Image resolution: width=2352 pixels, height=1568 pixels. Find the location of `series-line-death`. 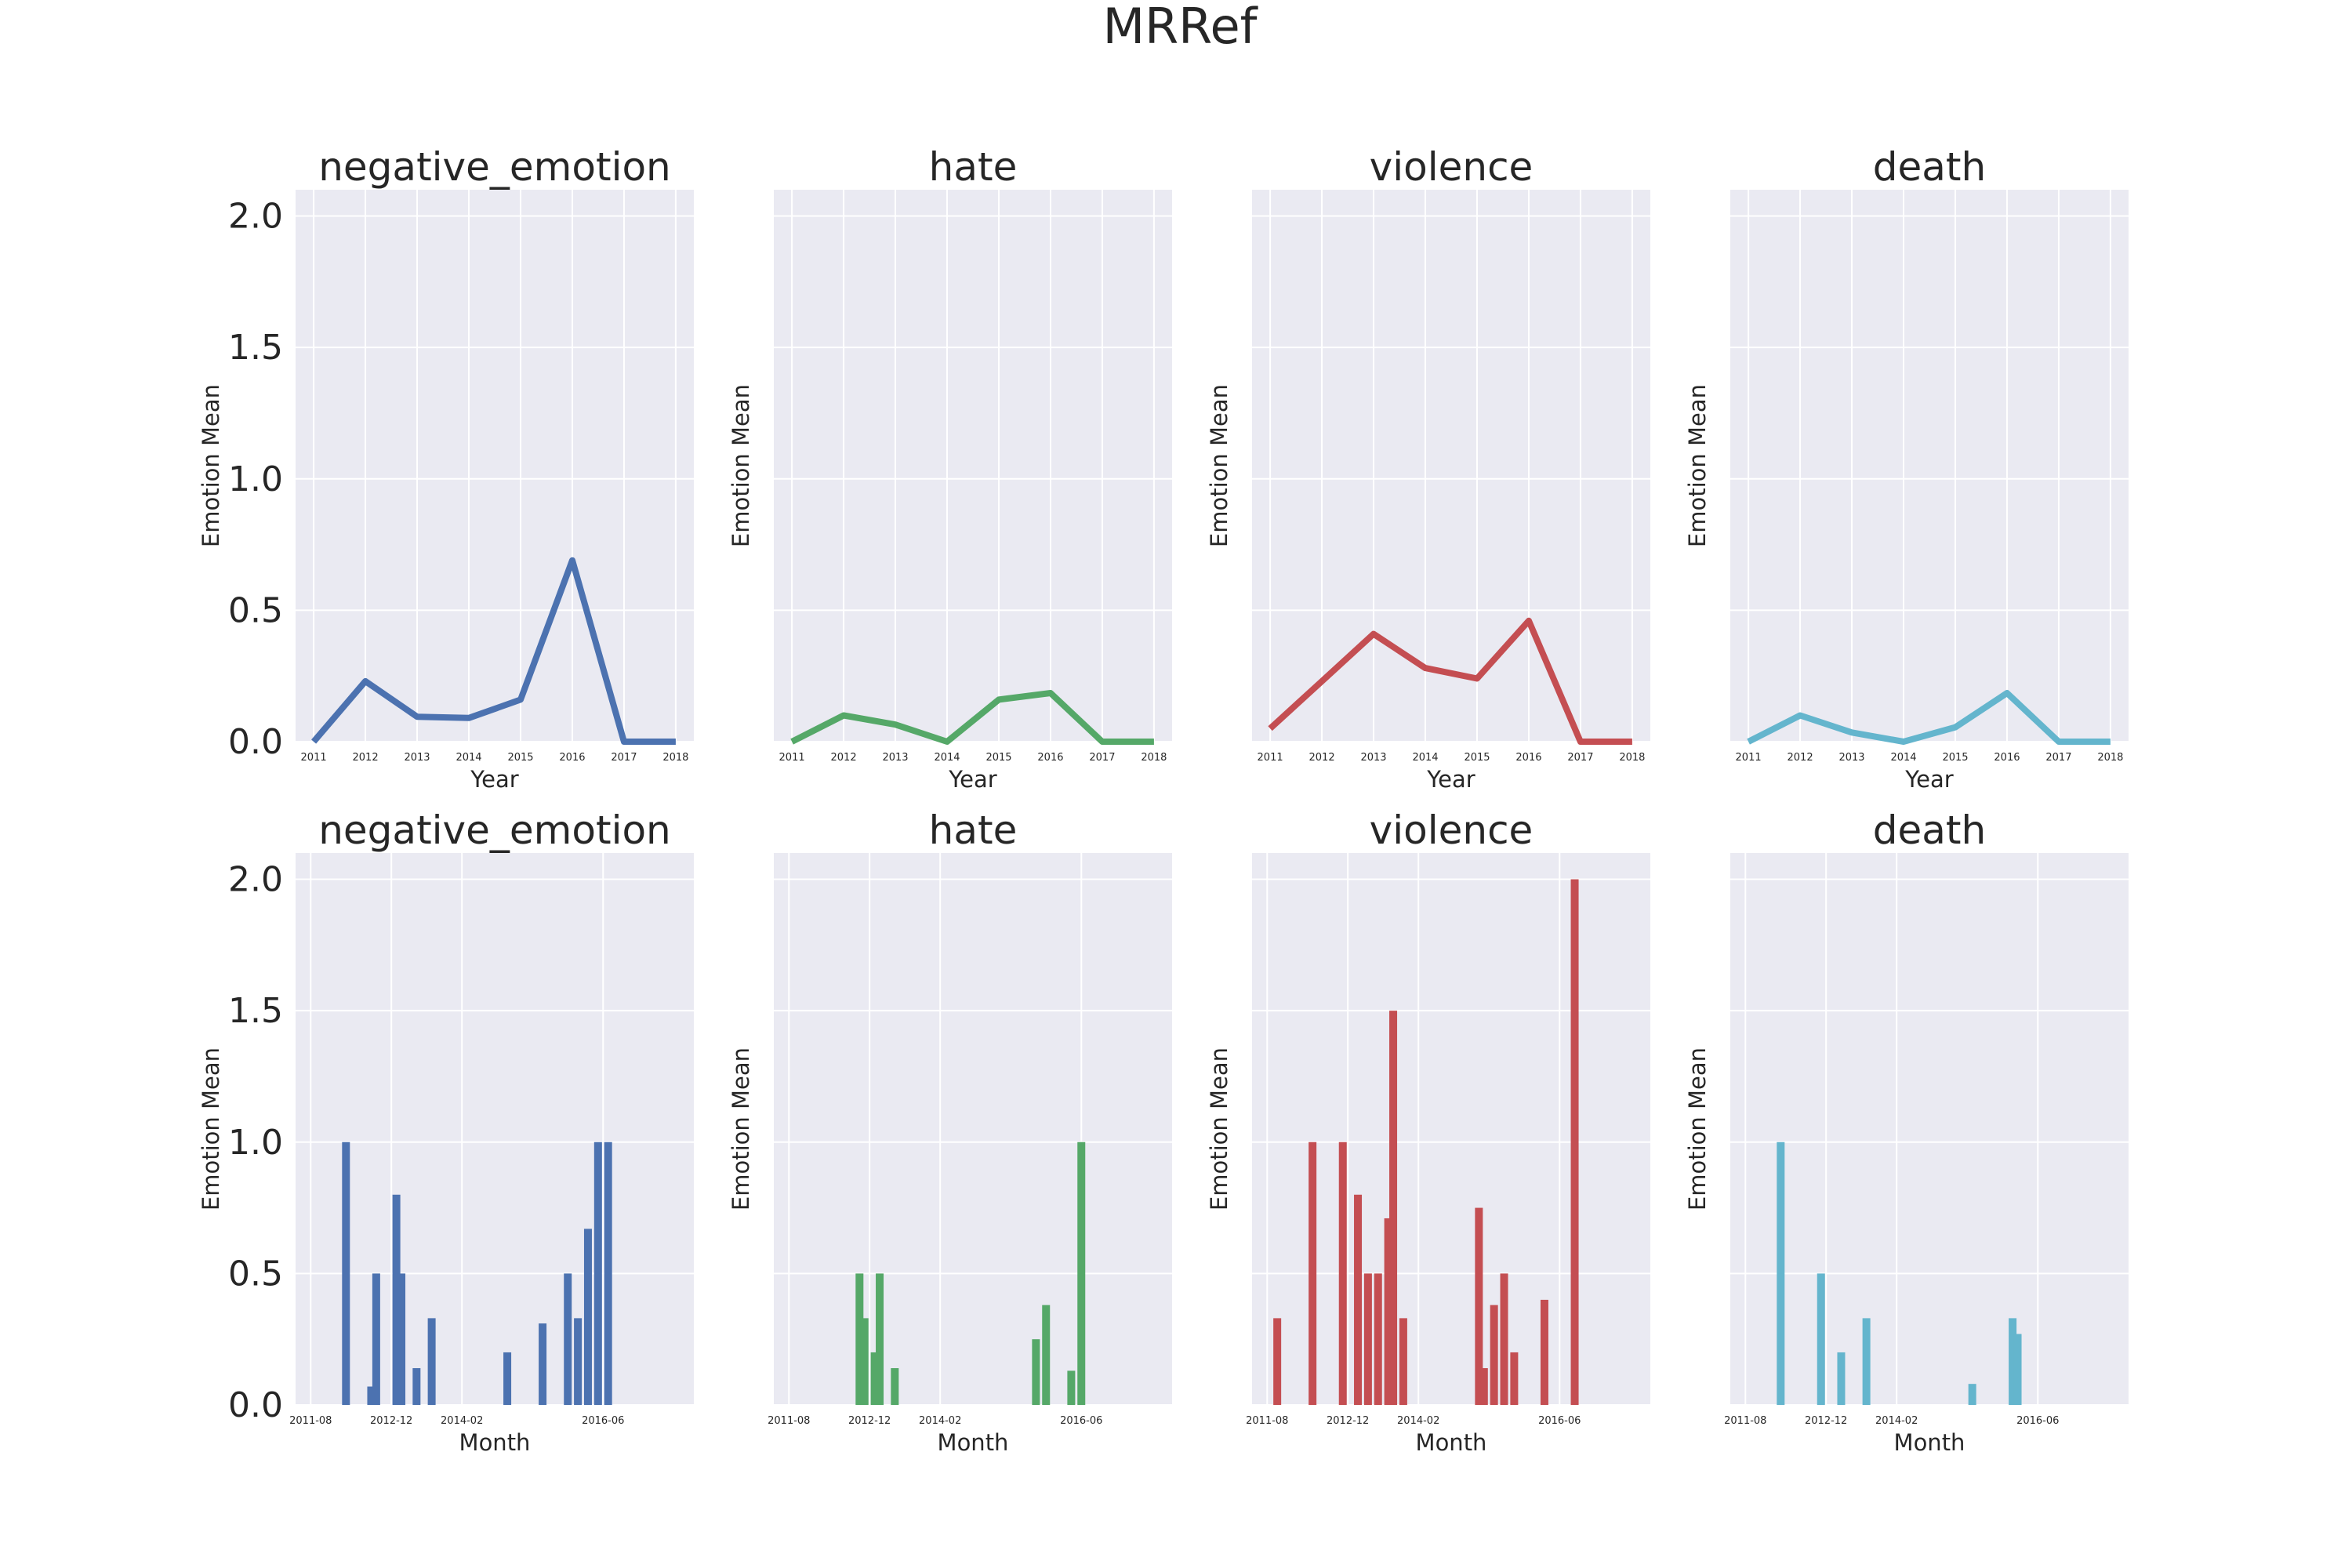

series-line-death is located at coordinates (1929, 717).